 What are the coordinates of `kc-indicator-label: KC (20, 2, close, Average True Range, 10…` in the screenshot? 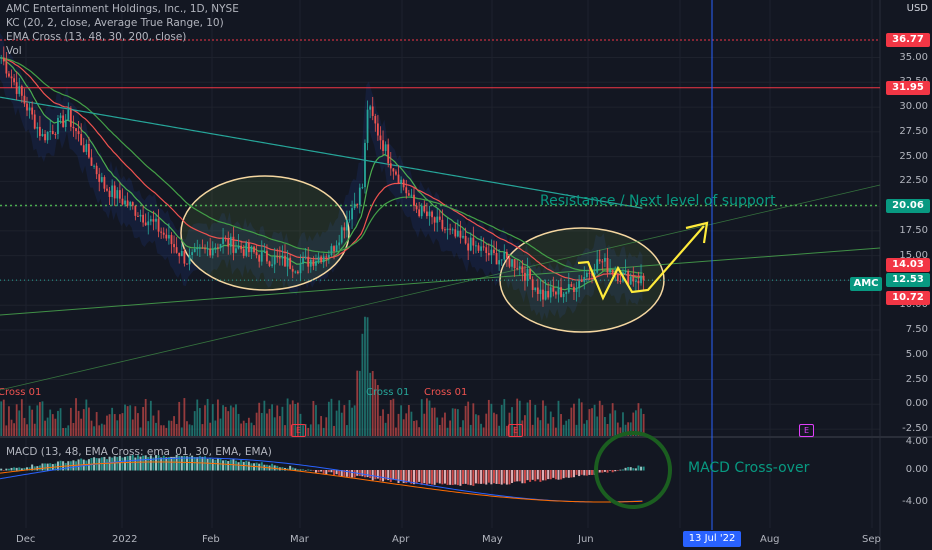 It's located at (115, 23).